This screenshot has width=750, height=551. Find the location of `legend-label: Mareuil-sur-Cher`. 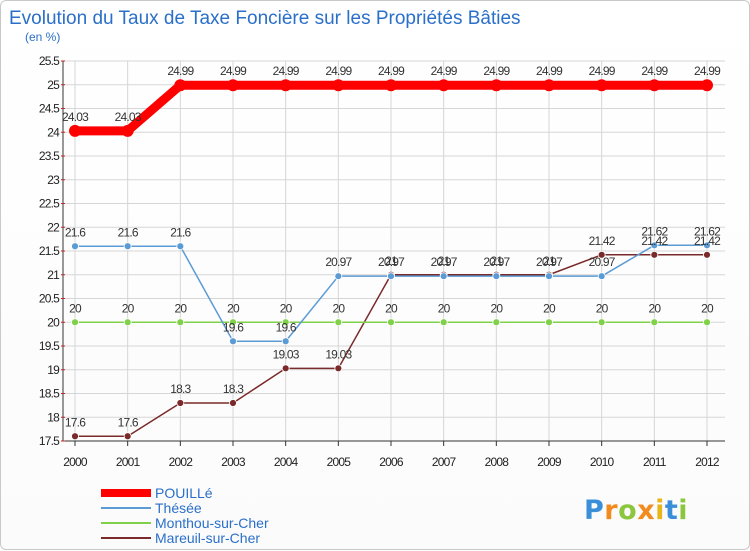

legend-label: Mareuil-sur-Cher is located at coordinates (207, 538).